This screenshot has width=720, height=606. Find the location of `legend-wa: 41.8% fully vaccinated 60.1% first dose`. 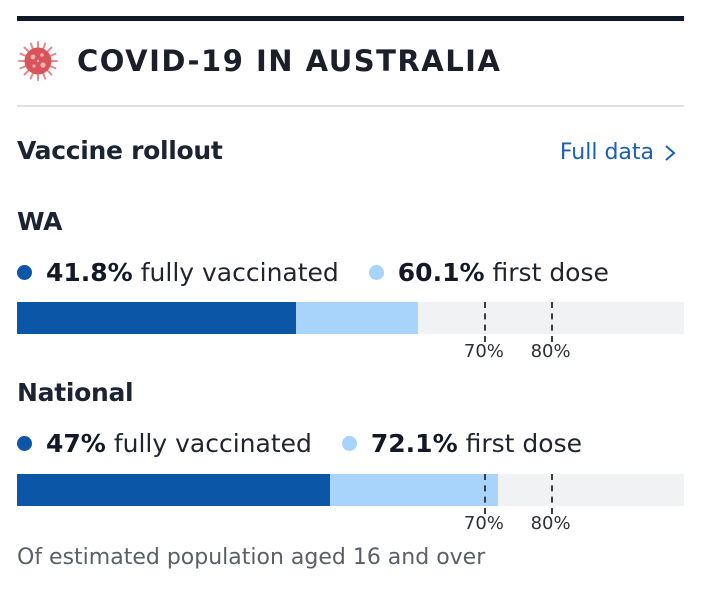

legend-wa: 41.8% fully vaccinated 60.1% first dose is located at coordinates (313, 272).